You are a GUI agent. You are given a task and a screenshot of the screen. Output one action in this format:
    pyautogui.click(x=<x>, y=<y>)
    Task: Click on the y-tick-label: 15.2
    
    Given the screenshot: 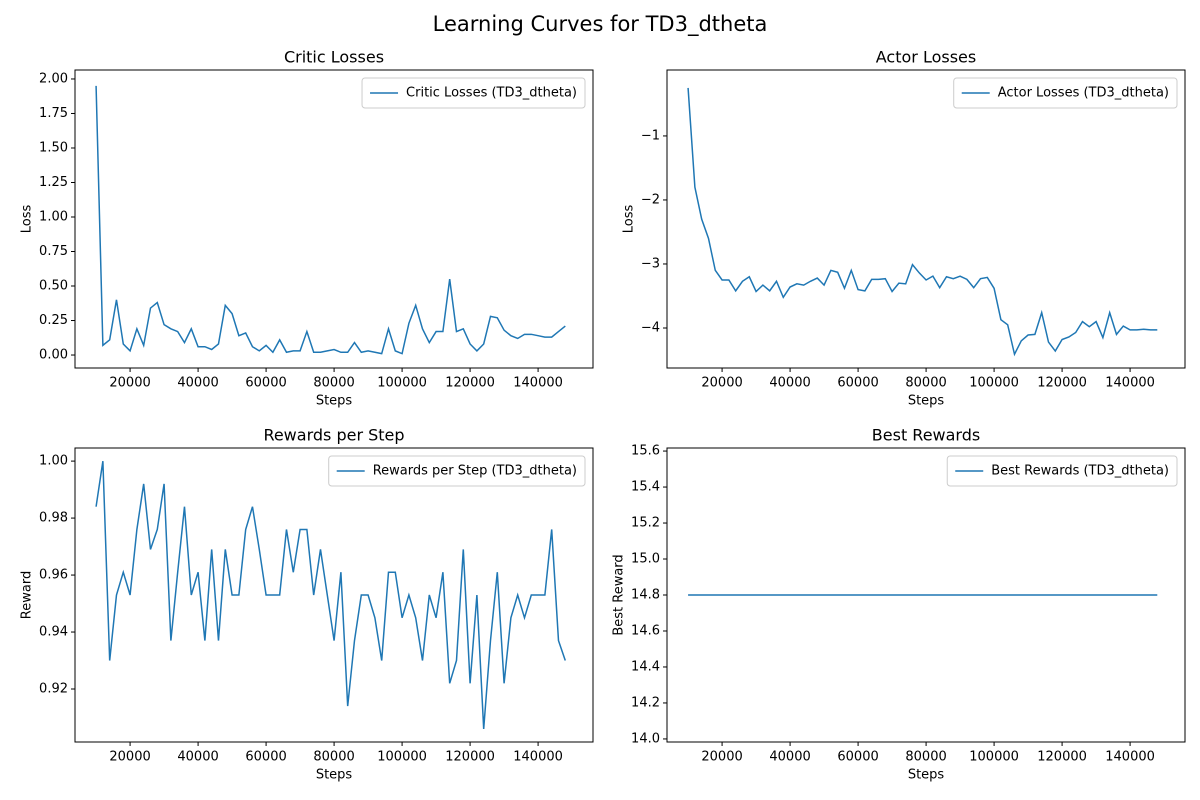 What is the action you would take?
    pyautogui.click(x=645, y=523)
    